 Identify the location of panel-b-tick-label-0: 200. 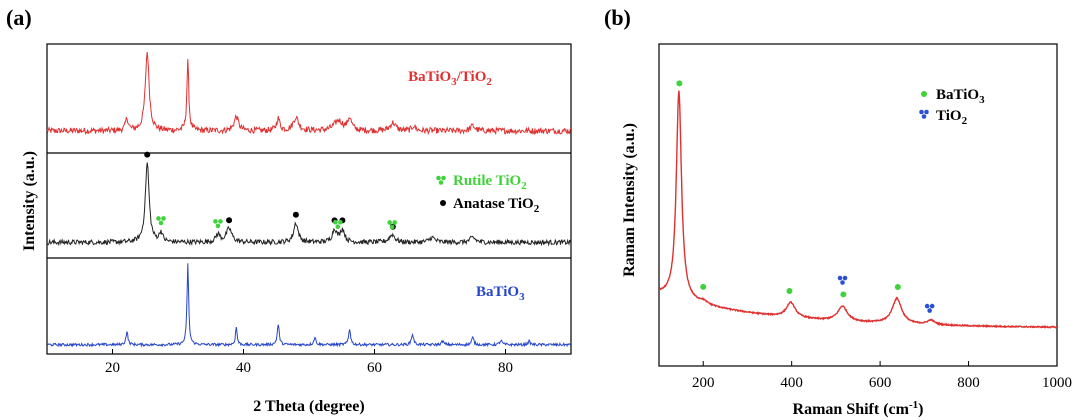
(703, 383).